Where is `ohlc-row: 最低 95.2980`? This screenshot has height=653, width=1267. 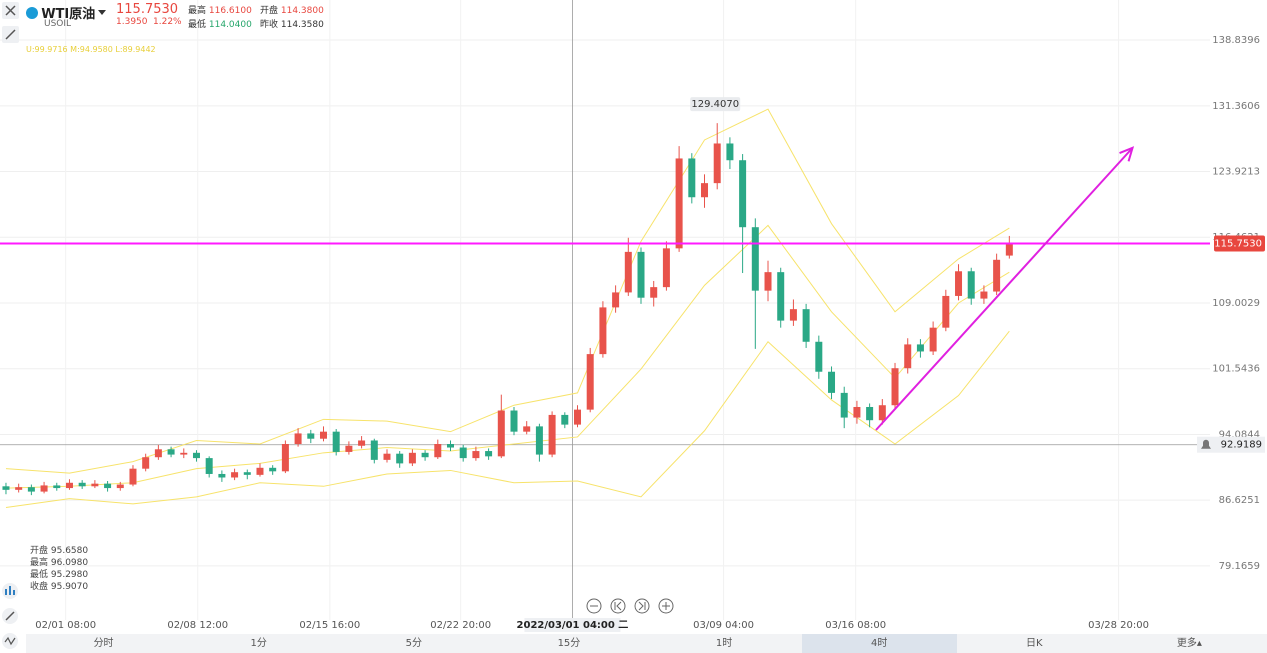 ohlc-row: 最低 95.2980 is located at coordinates (59, 575).